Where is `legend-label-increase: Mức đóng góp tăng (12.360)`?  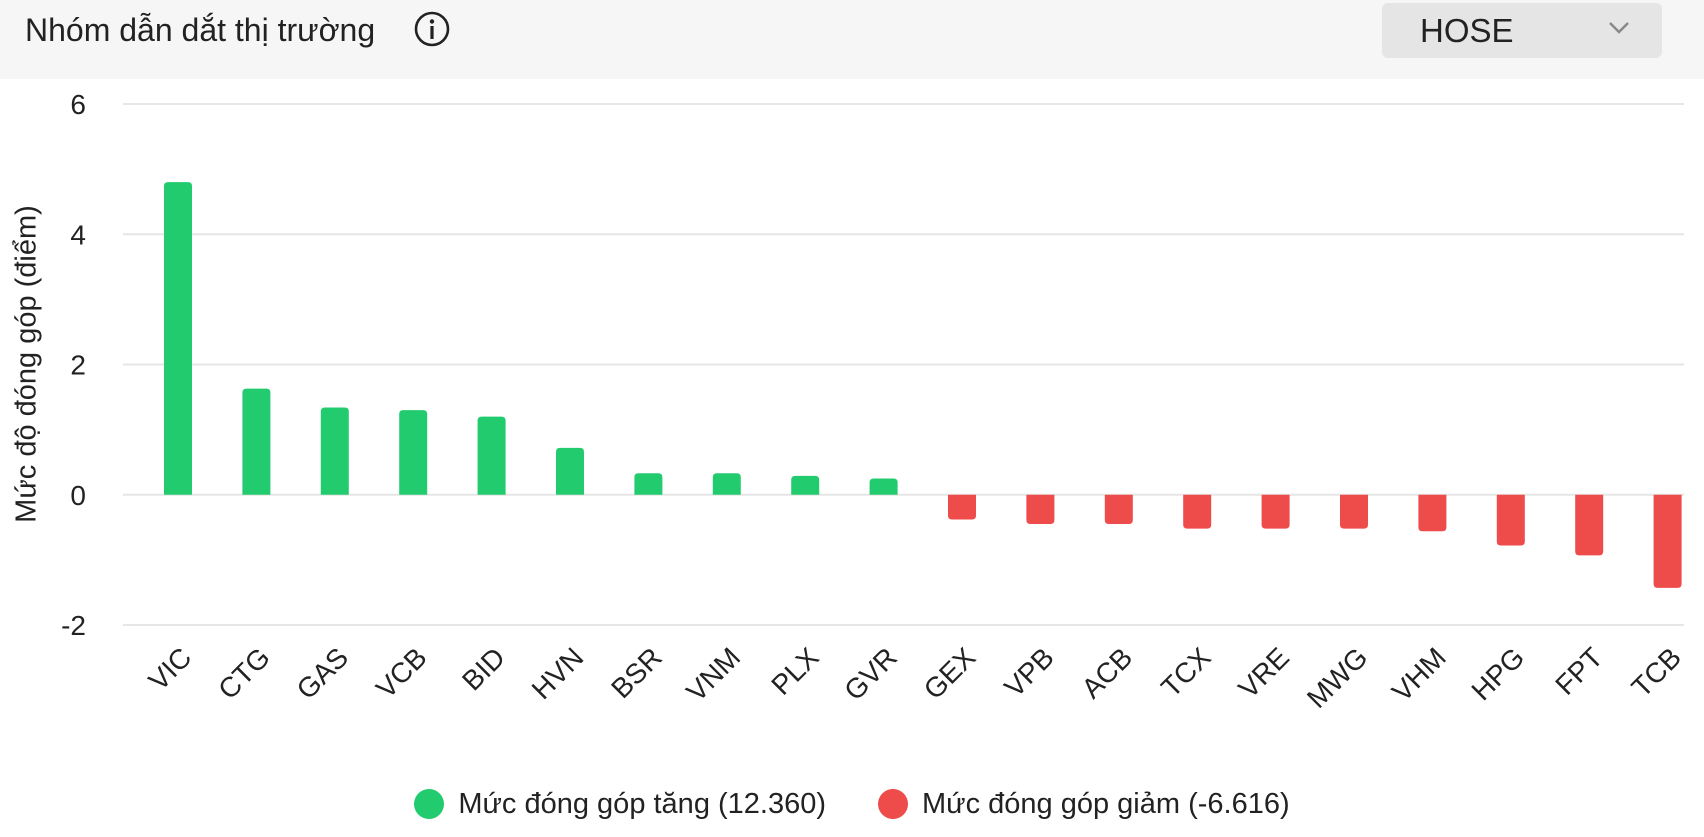 legend-label-increase: Mức đóng góp tăng (12.360) is located at coordinates (642, 803).